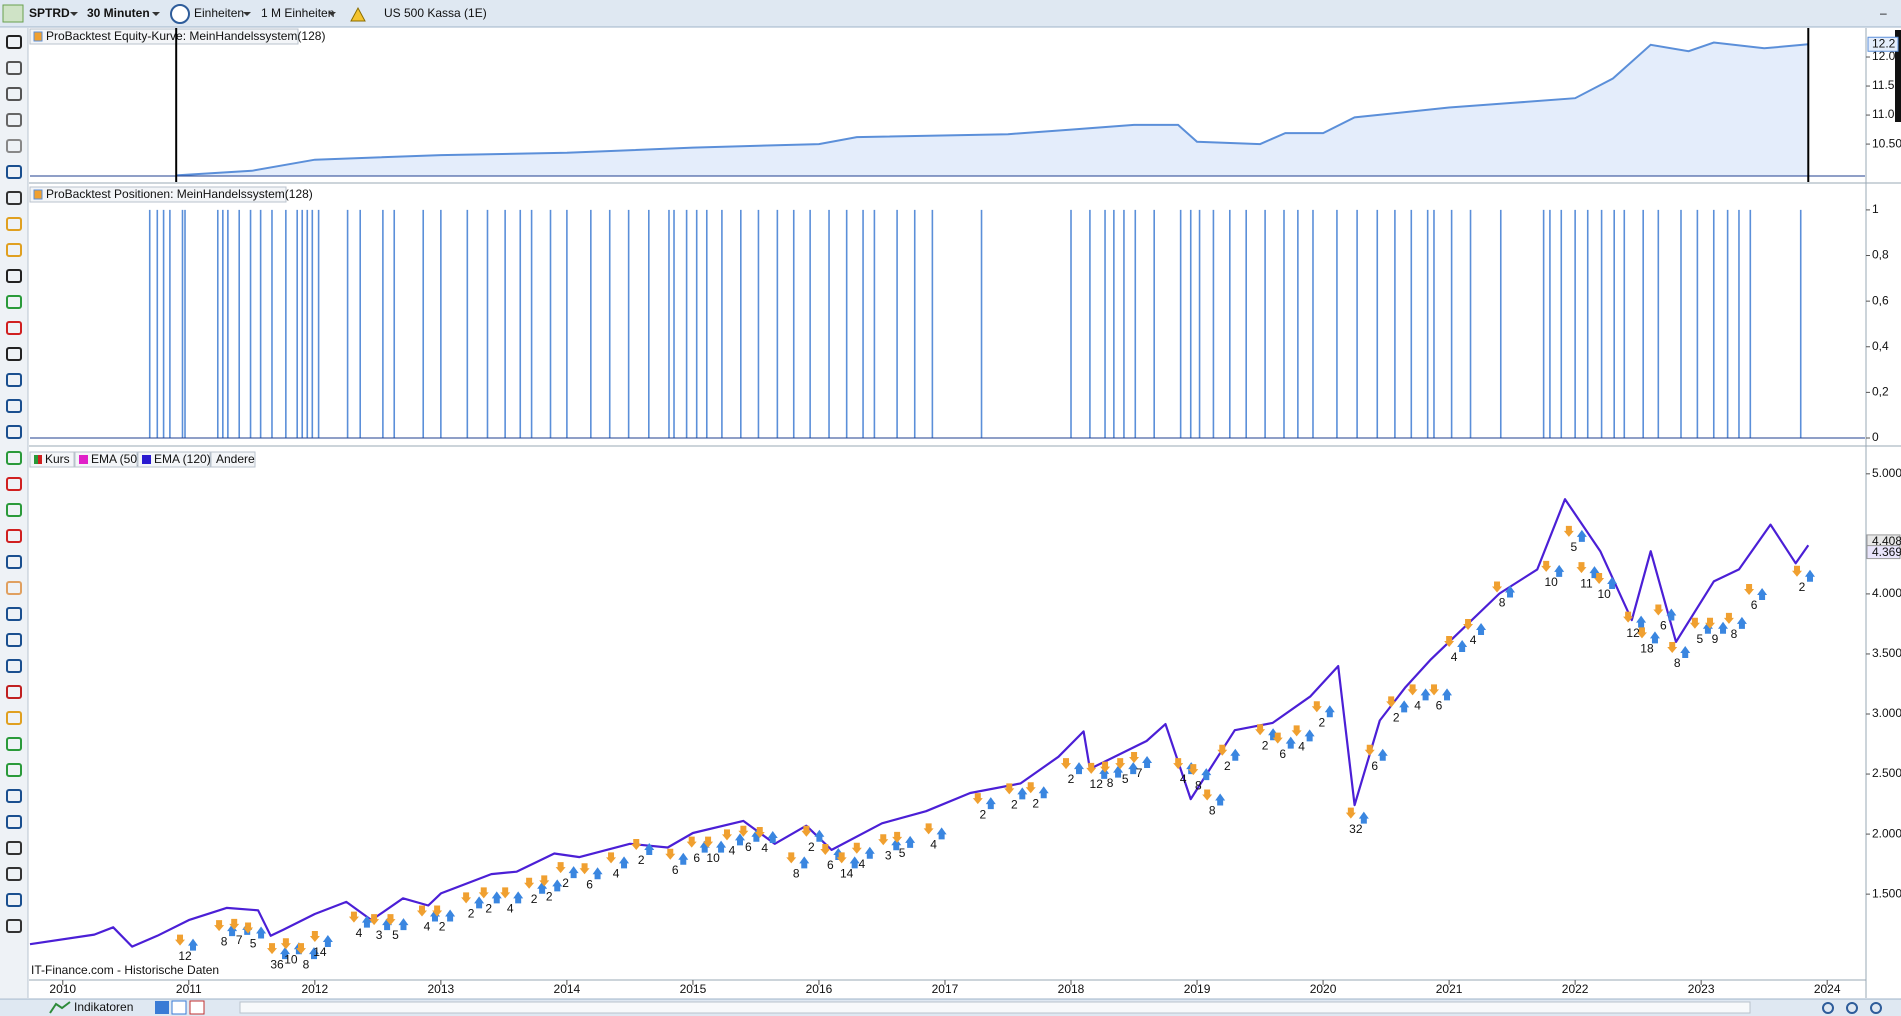 Image resolution: width=1901 pixels, height=1016 pixels. Describe the element at coordinates (1886, 541) in the screenshot. I see `last-price-label: 4.408` at that location.